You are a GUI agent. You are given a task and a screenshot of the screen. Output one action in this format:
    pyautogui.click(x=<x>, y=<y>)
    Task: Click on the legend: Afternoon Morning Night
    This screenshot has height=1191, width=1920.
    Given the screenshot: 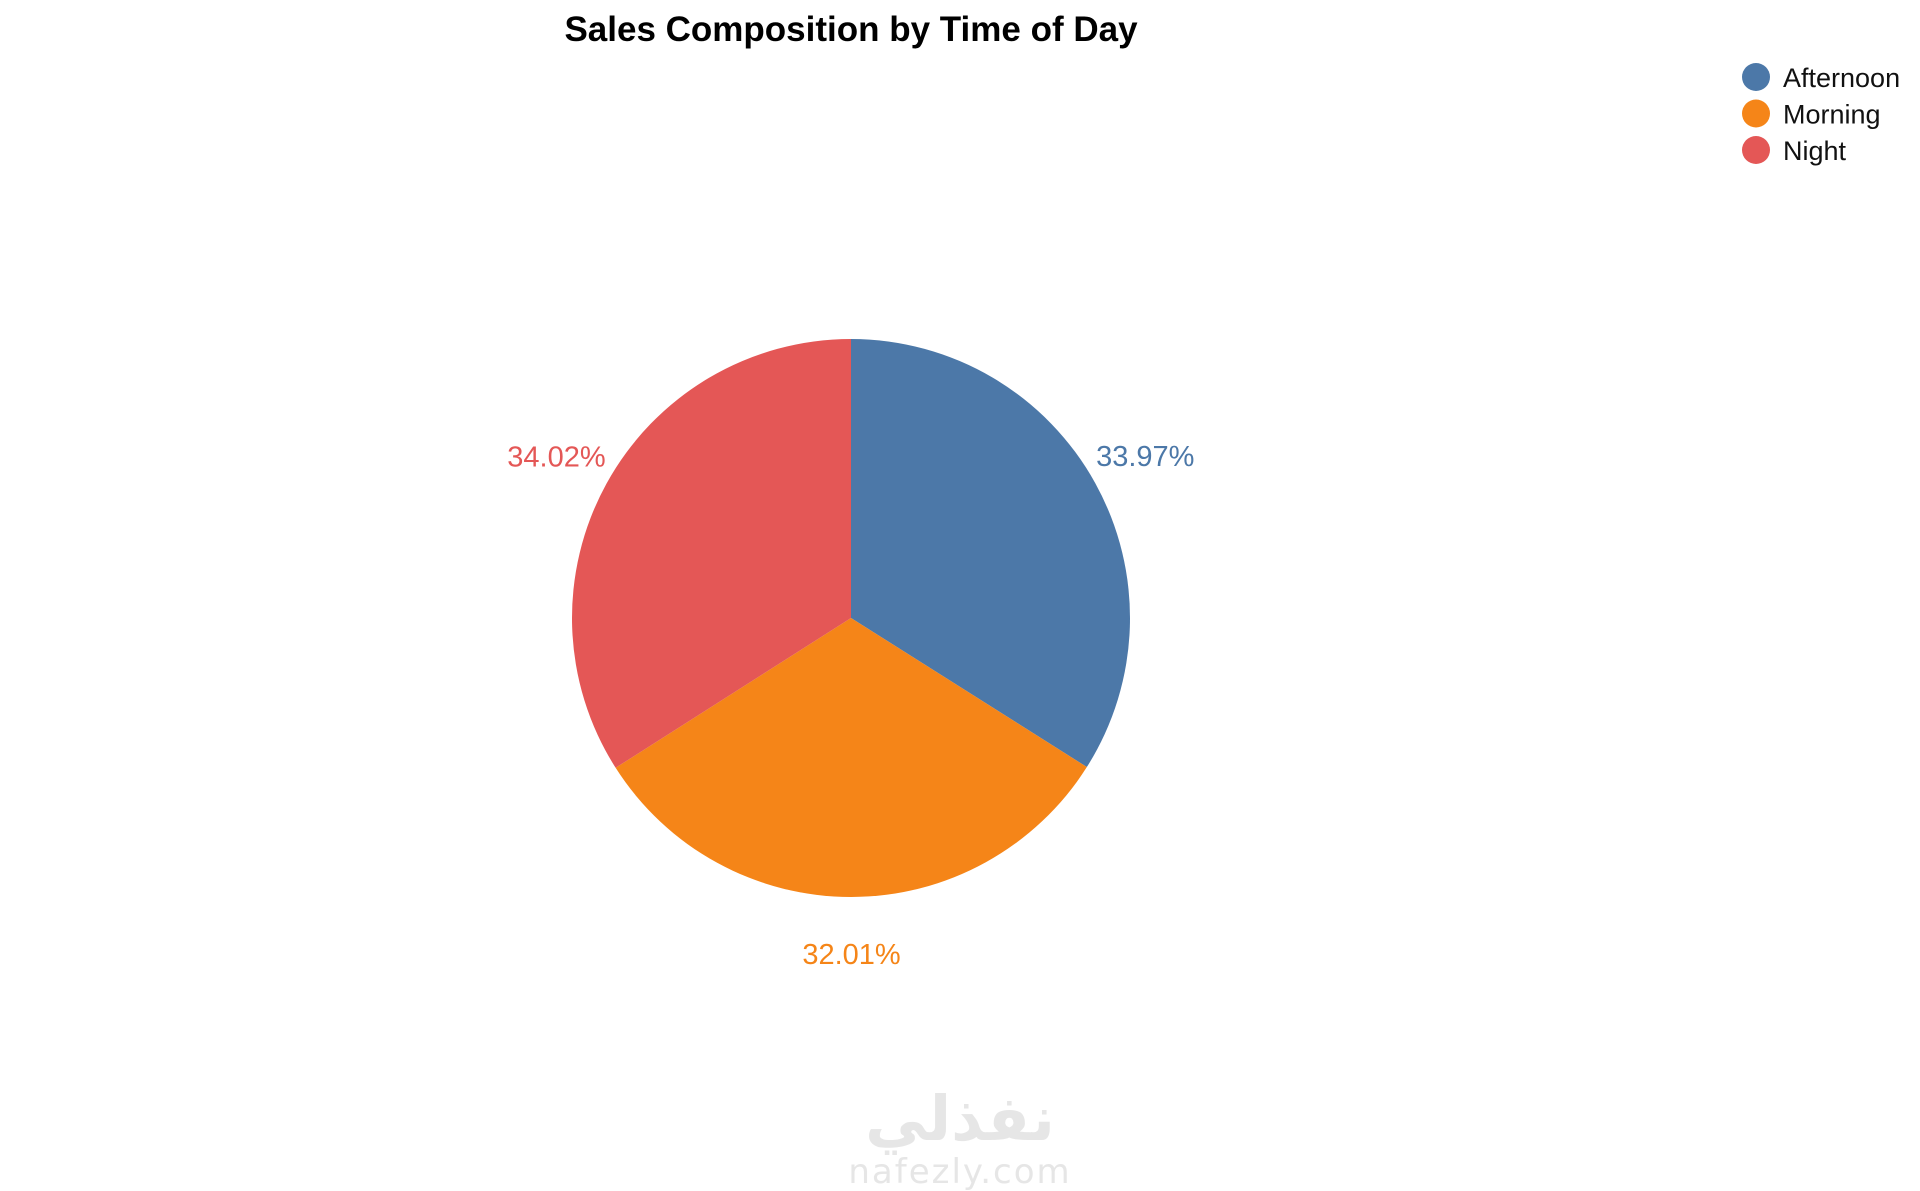 What is the action you would take?
    pyautogui.click(x=1821, y=114)
    